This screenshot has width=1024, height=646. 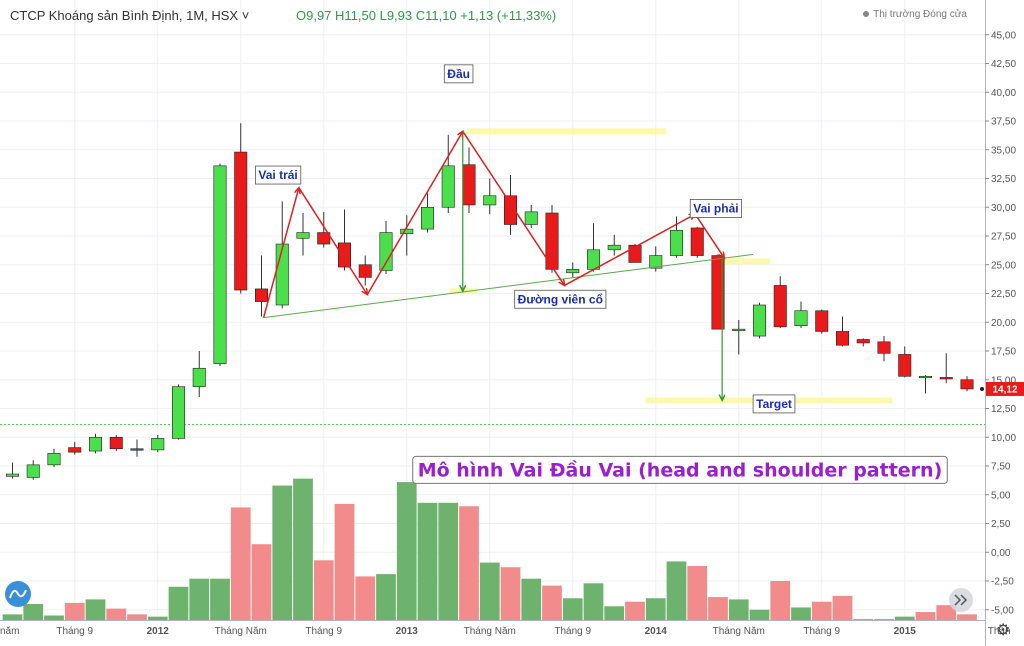 What do you see at coordinates (489, 596) in the screenshot?
I see `chart-widgets` at bounding box center [489, 596].